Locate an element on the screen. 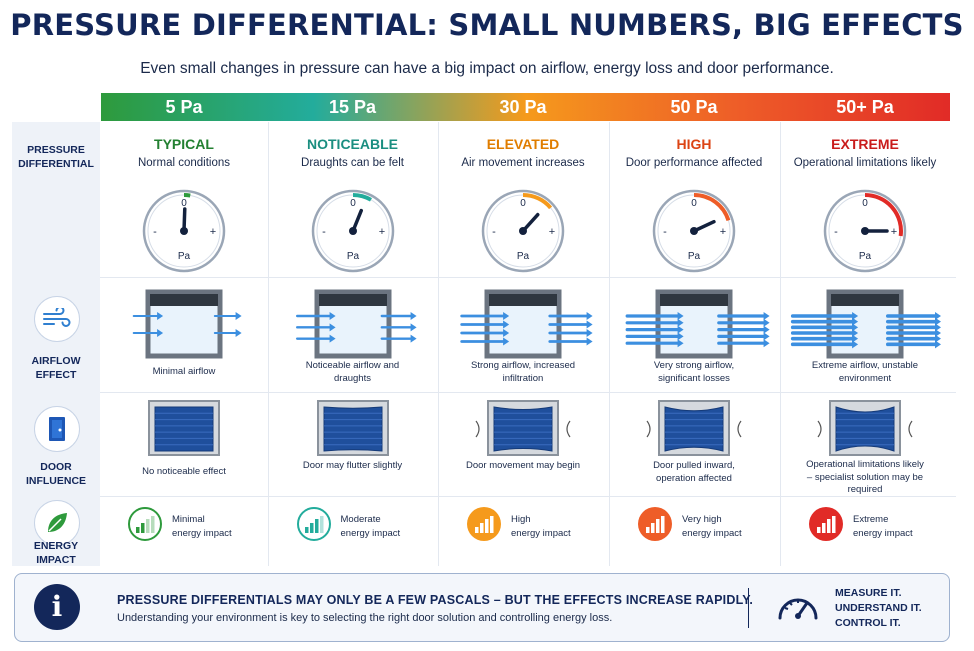 The image size is (974, 651). airflow-caption: Very strong airflow, significant losses is located at coordinates (694, 372).